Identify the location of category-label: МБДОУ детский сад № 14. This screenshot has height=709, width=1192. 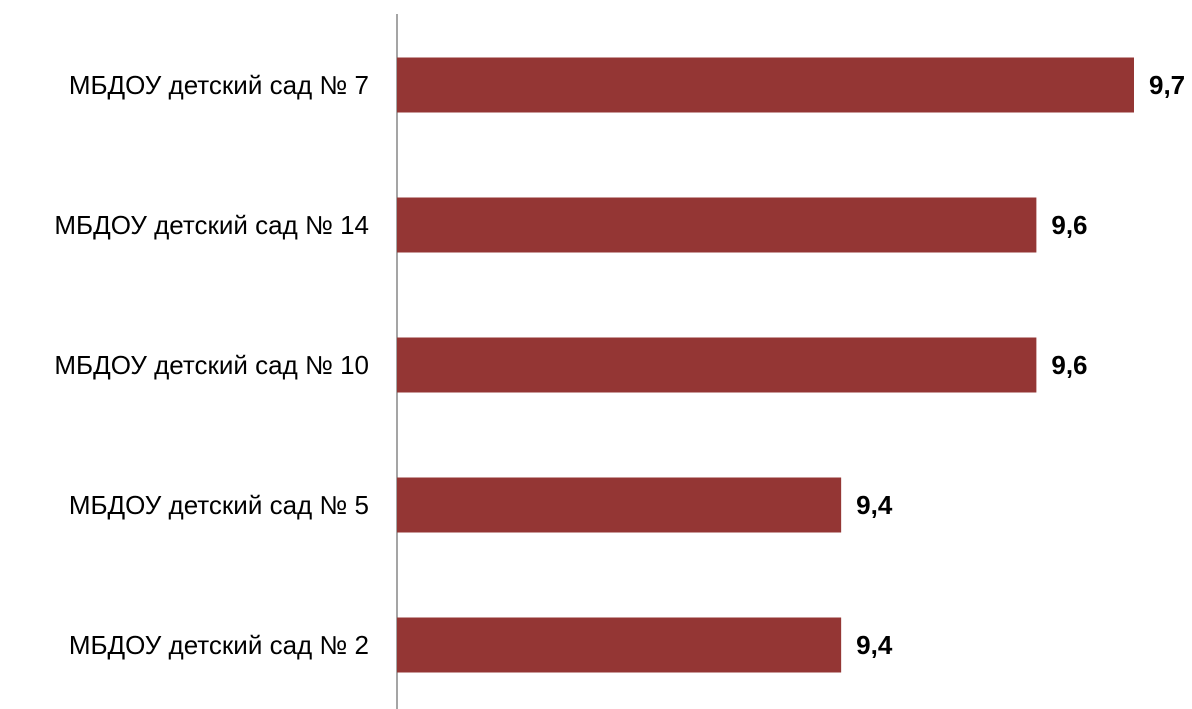
(211, 225).